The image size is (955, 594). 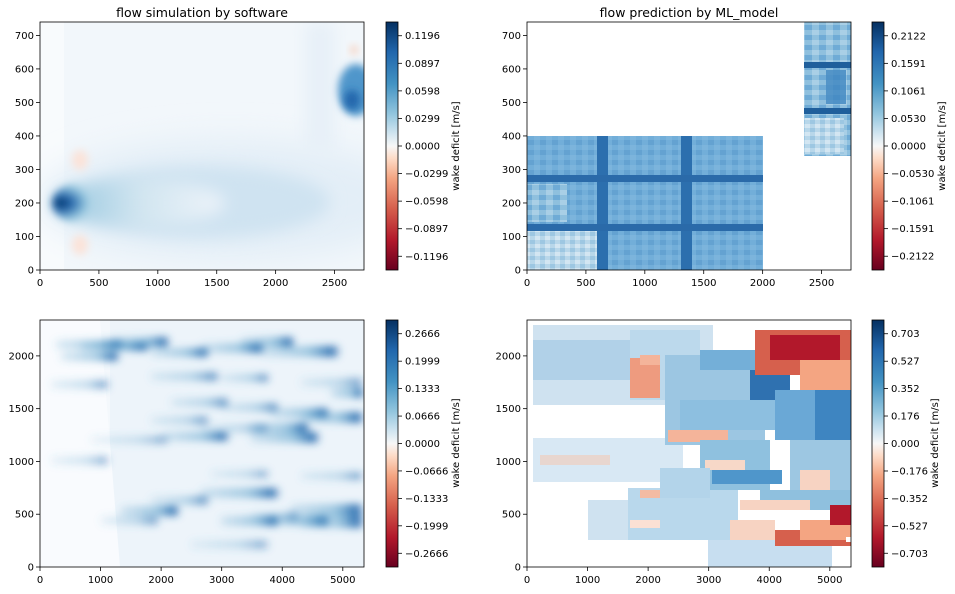 I want to click on colorbar-tick-label: 0.176, so click(x=905, y=417).